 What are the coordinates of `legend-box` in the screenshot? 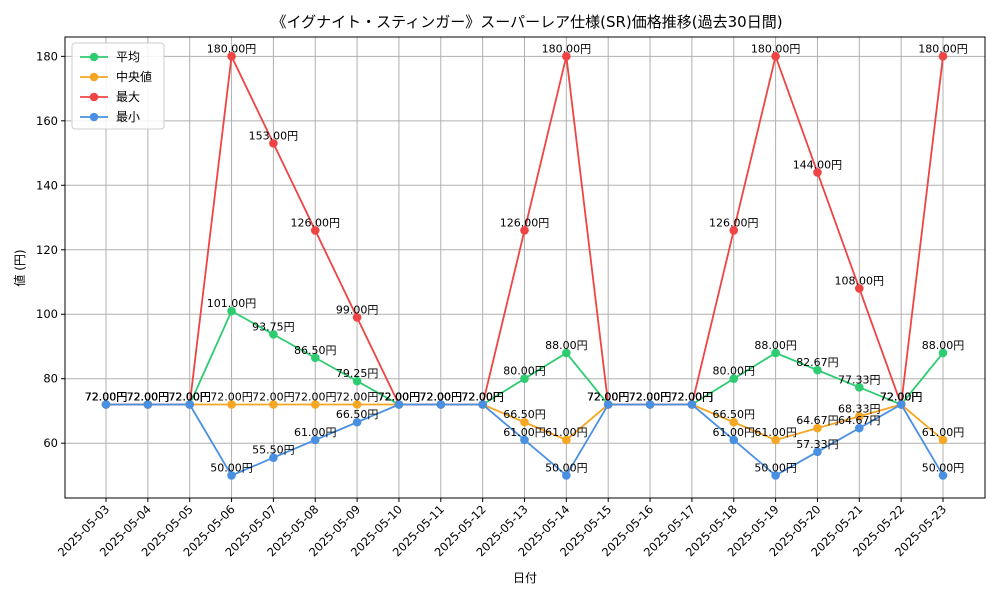 It's located at (118, 86).